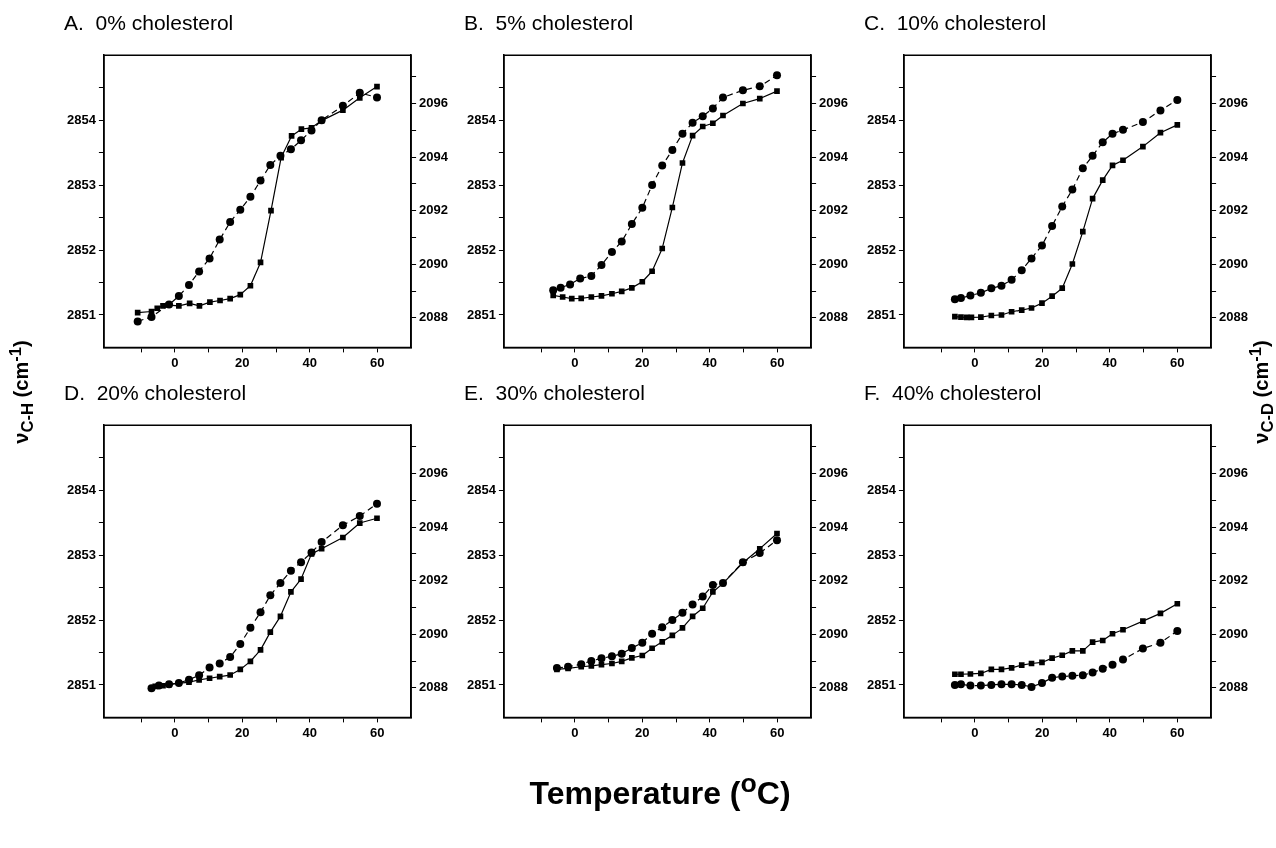 The image size is (1276, 848). What do you see at coordinates (953, 393) in the screenshot?
I see `chart-title: F. 40% cholesterol` at bounding box center [953, 393].